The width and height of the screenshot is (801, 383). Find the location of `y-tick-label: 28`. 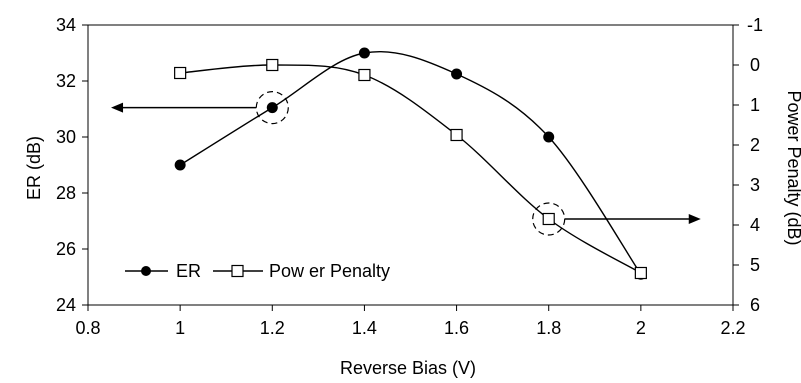

y-tick-label: 28 is located at coordinates (66, 193).